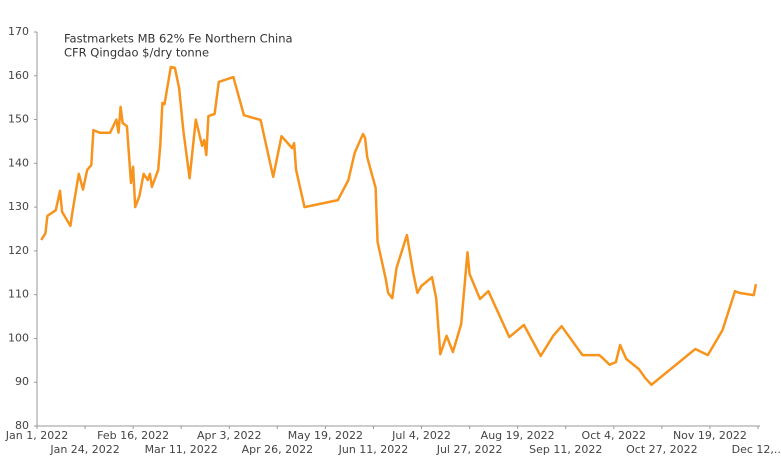  What do you see at coordinates (518, 435) in the screenshot?
I see `x-tick-label: Aug 19, 2022` at bounding box center [518, 435].